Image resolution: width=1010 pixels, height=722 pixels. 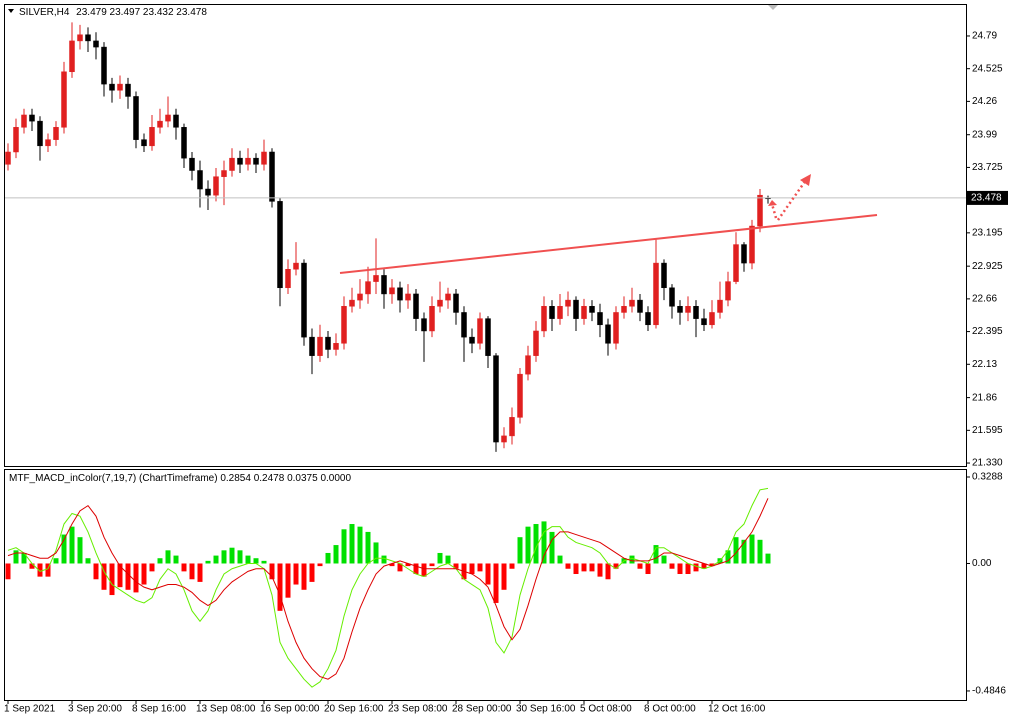 I want to click on readout: 0.0375, so click(x=302, y=478).